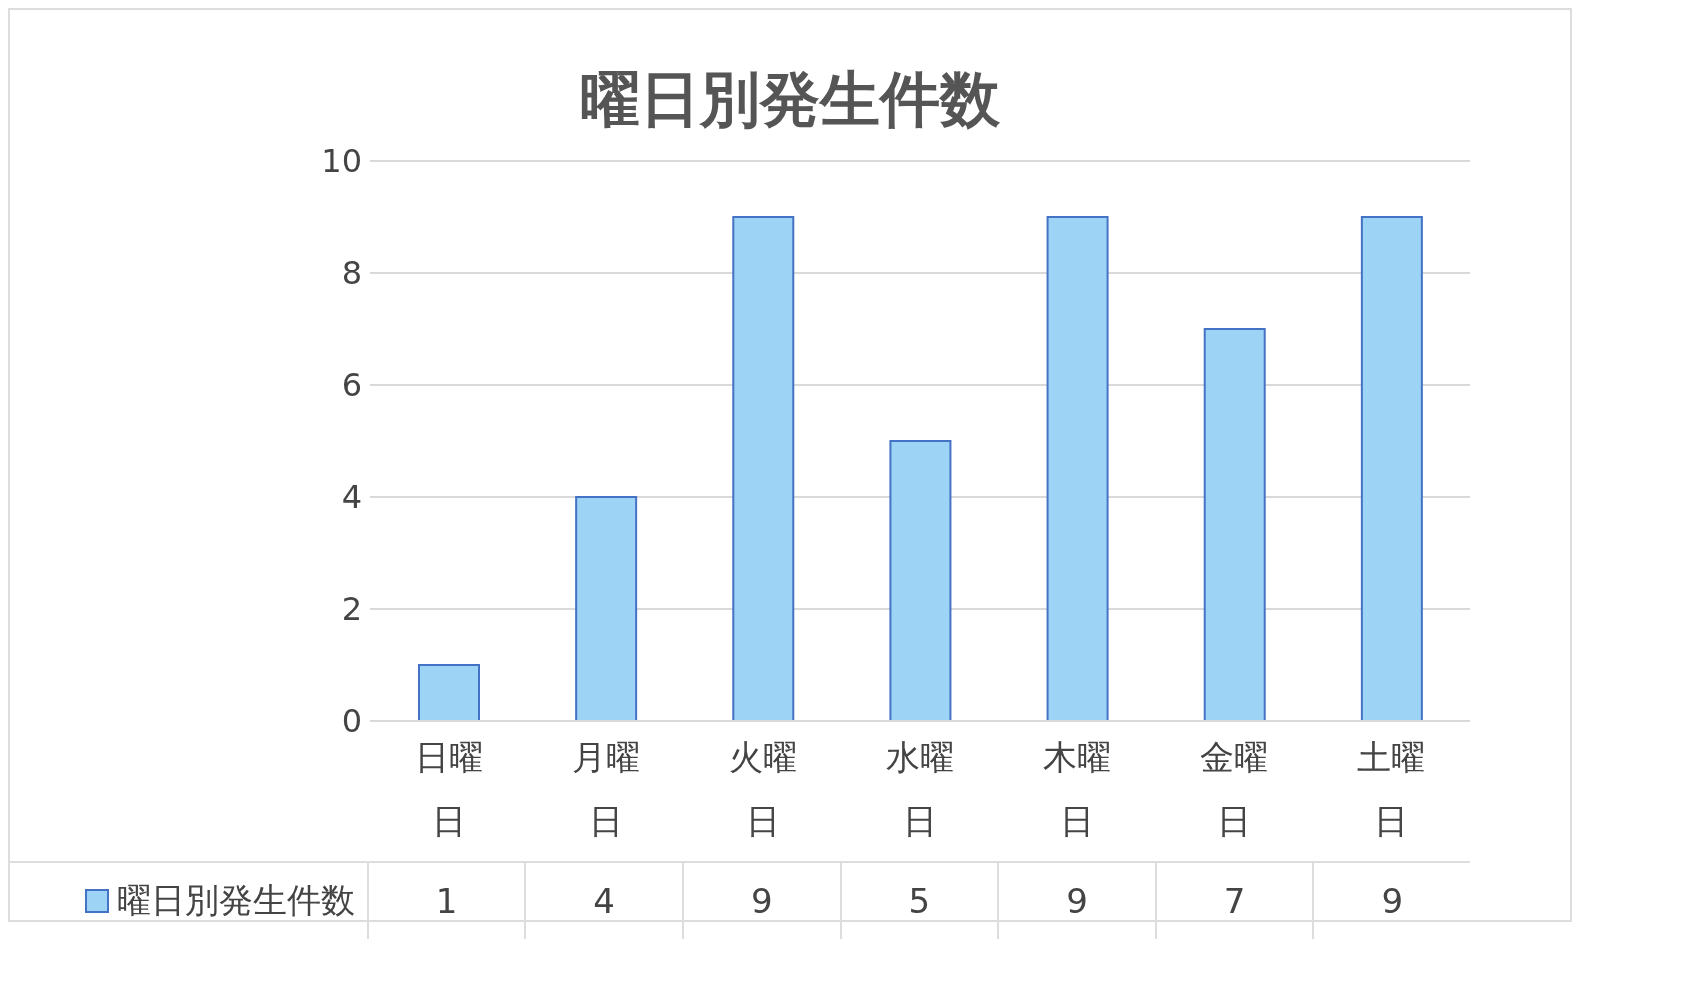 The image size is (1705, 1003). Describe the element at coordinates (351, 609) in the screenshot. I see `y-tick-label: 2` at that location.